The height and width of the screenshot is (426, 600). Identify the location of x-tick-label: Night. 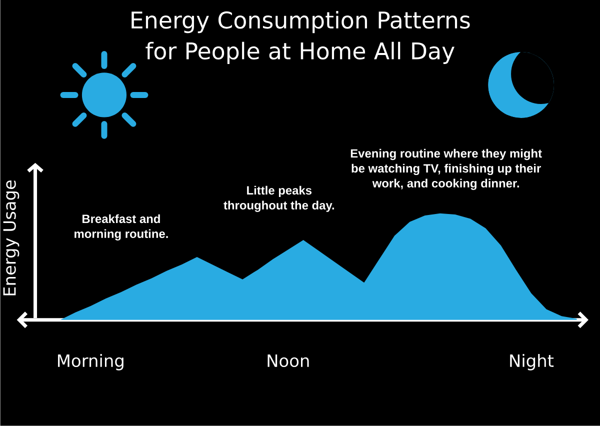
(532, 362).